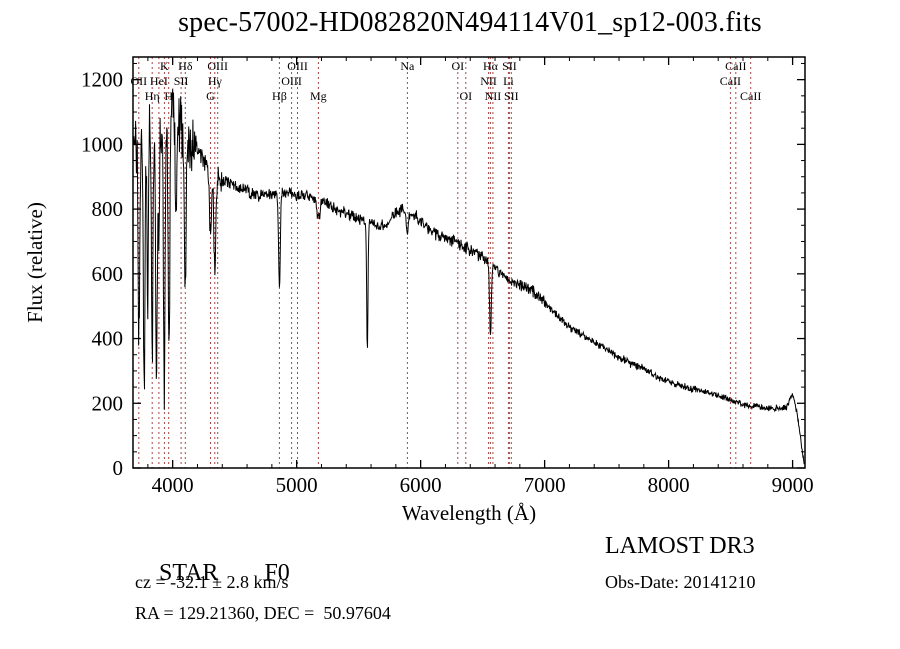  Describe the element at coordinates (491, 66) in the screenshot. I see `spectral-line-label: Hα` at that location.